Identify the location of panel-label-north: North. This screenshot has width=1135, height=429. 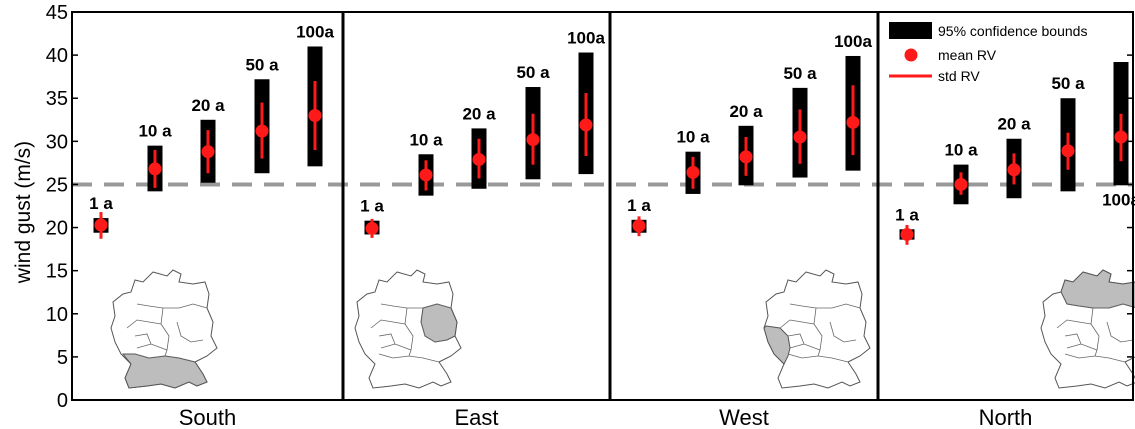
(1006, 417).